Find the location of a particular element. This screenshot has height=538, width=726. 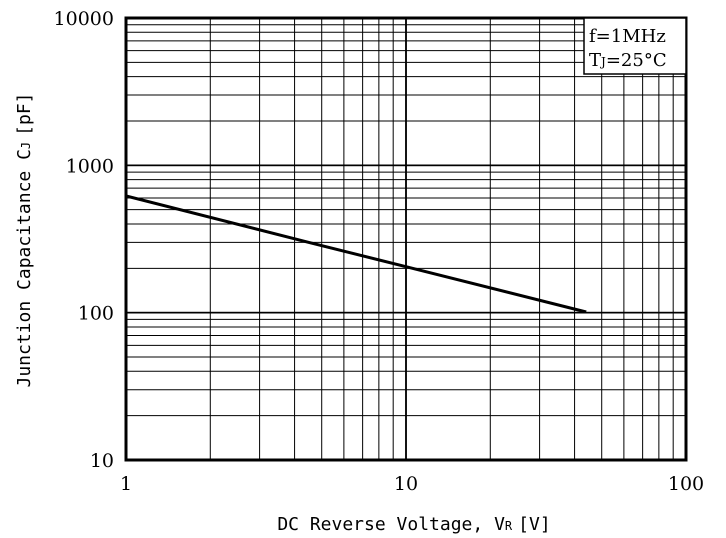

series-line-capacitance is located at coordinates (356, 254).